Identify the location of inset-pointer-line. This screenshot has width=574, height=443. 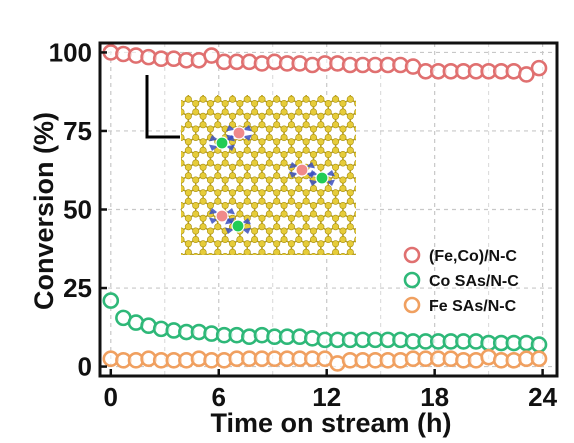
(162, 107).